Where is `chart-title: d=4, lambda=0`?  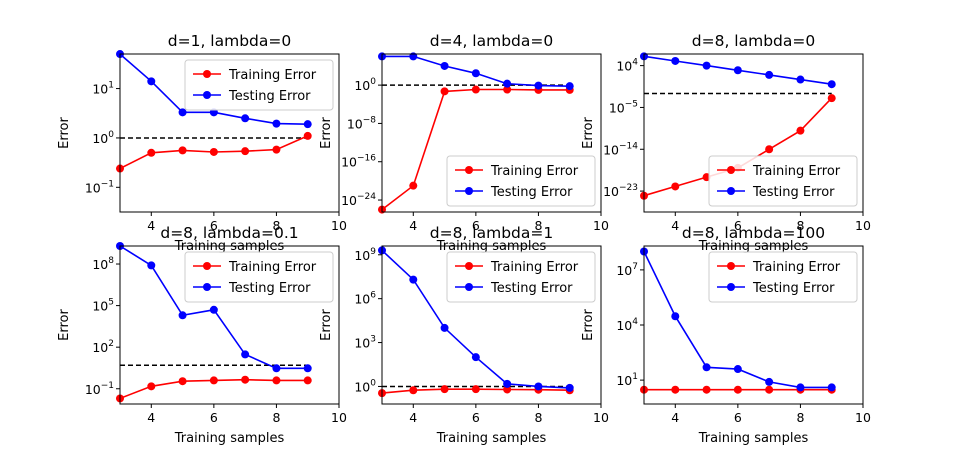
chart-title: d=4, lambda=0 is located at coordinates (491, 41).